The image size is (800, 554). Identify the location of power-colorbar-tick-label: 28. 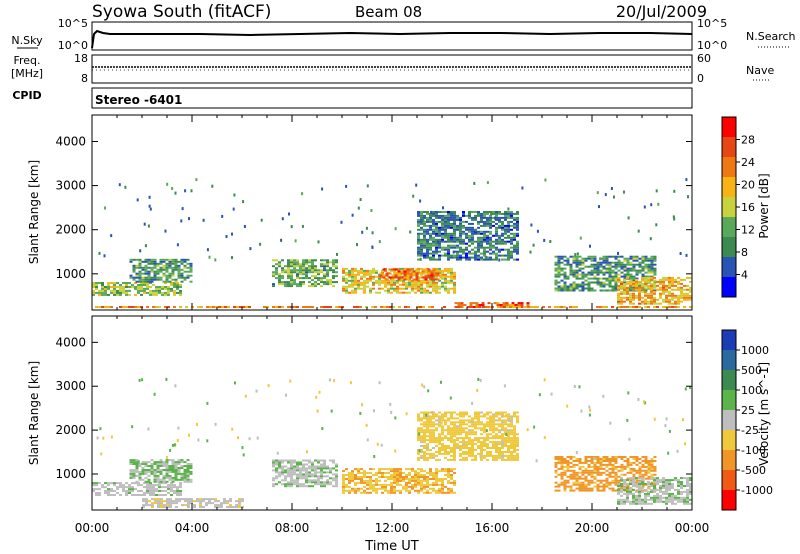
(748, 140).